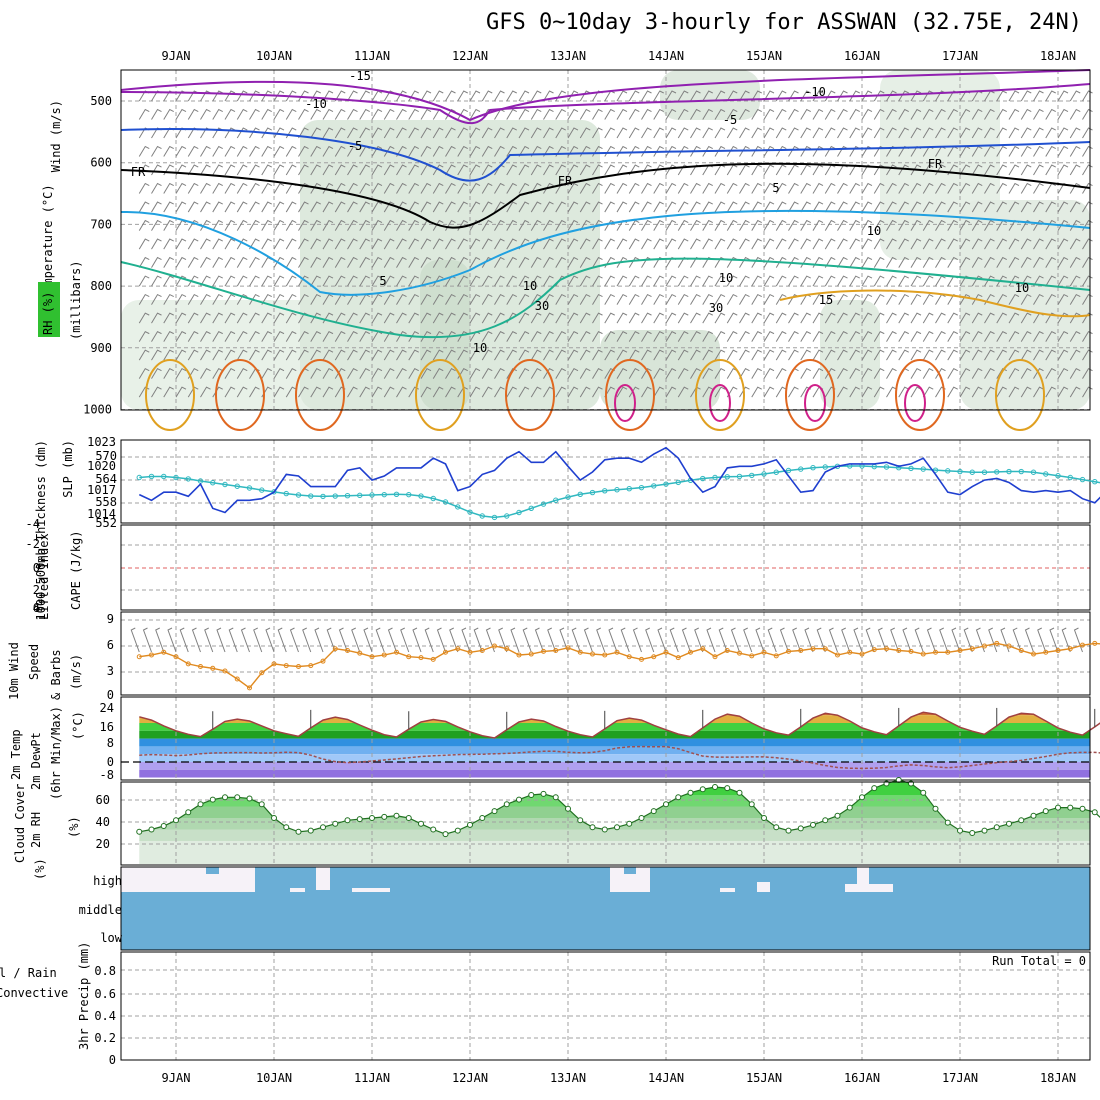 The height and width of the screenshot is (1100, 1100). What do you see at coordinates (605, 195) in the screenshot?
I see `contour-freezing` at bounding box center [605, 195].